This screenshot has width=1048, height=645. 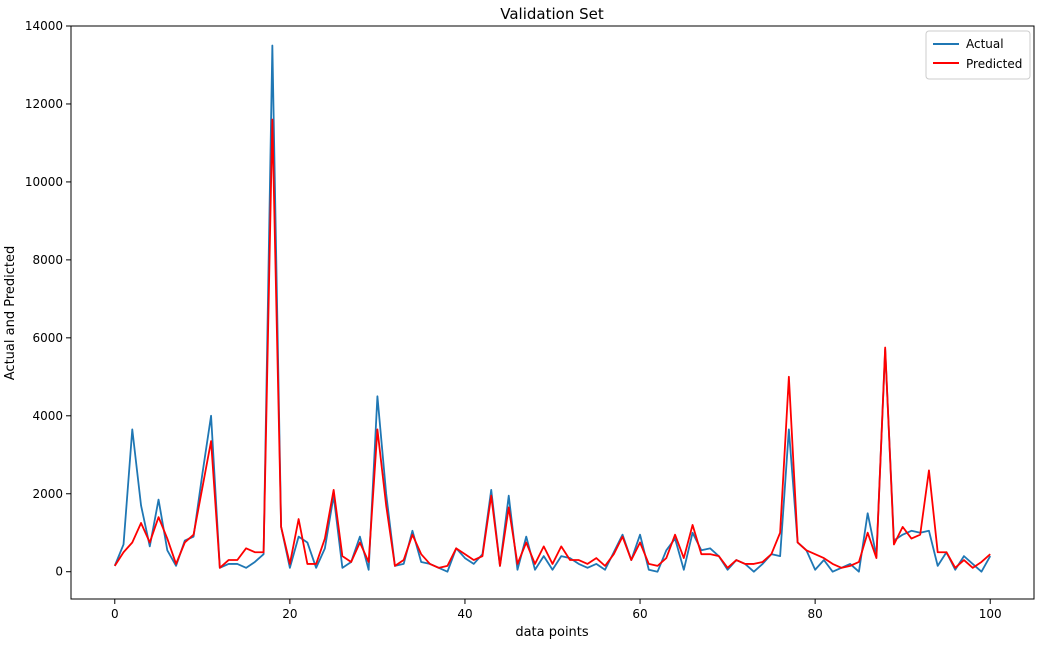 What do you see at coordinates (44, 104) in the screenshot?
I see `y-tick-label: 12000` at bounding box center [44, 104].